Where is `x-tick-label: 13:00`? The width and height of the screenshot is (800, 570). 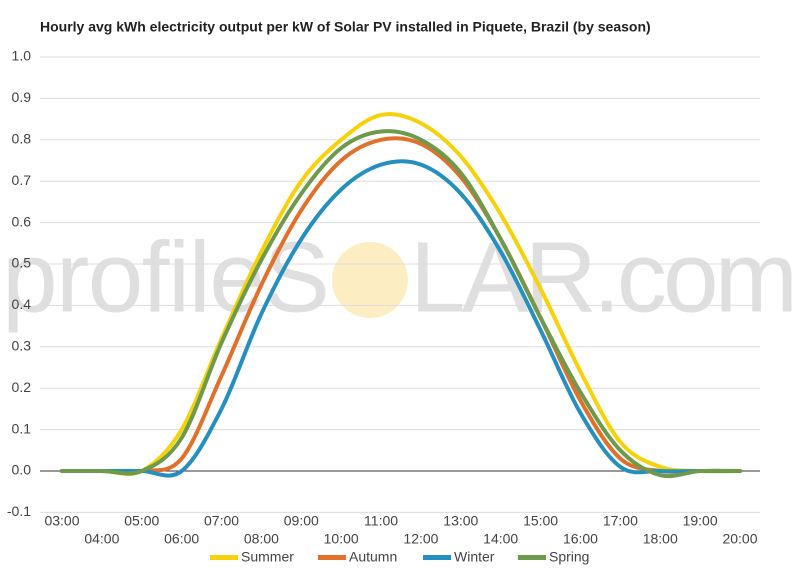 x-tick-label: 13:00 is located at coordinates (460, 521).